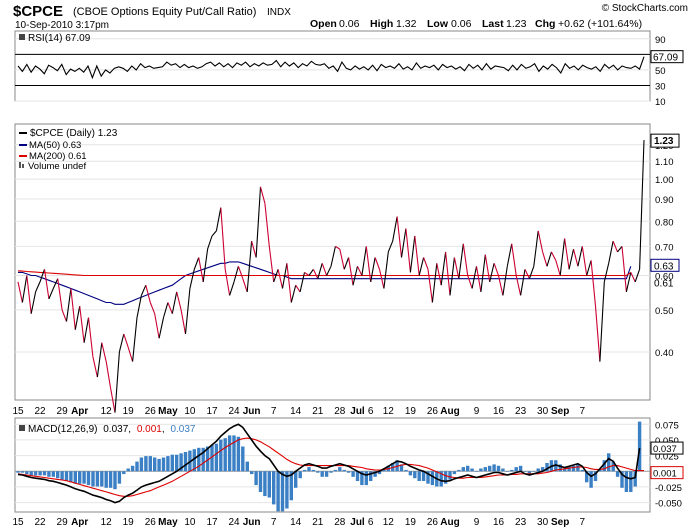 This screenshot has width=700, height=530. I want to click on x-tick-label: Apr, so click(79, 411).